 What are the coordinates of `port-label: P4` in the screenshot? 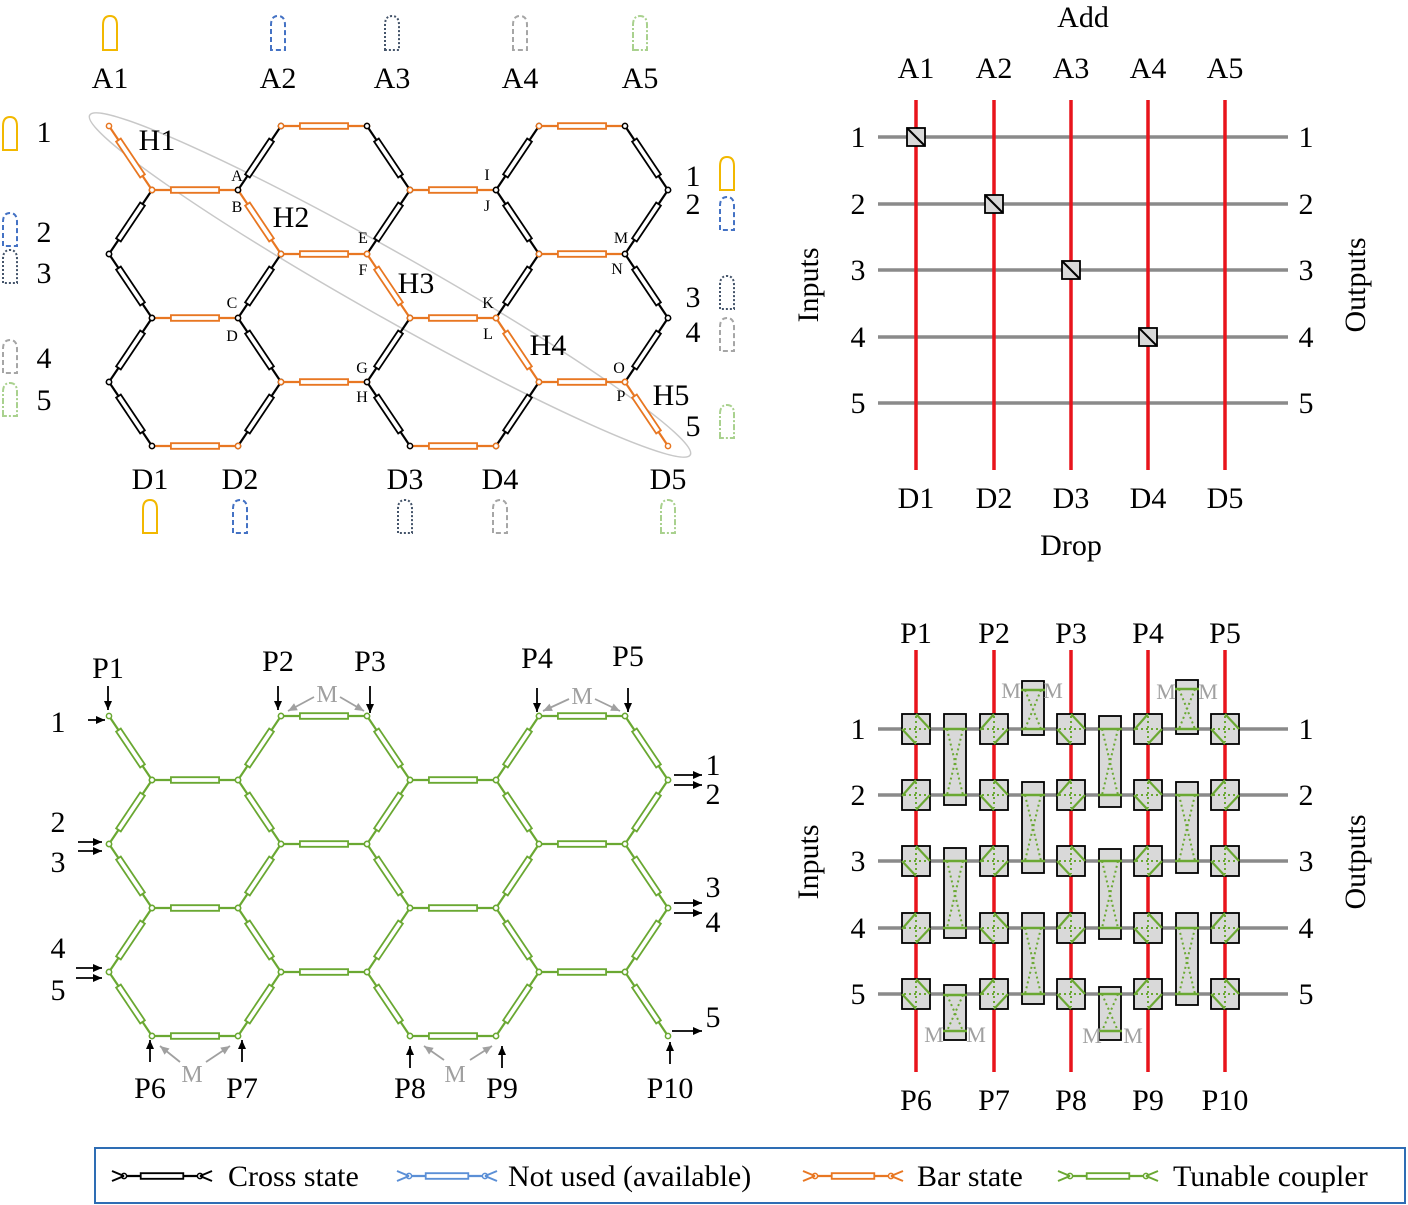 It's located at (1148, 633).